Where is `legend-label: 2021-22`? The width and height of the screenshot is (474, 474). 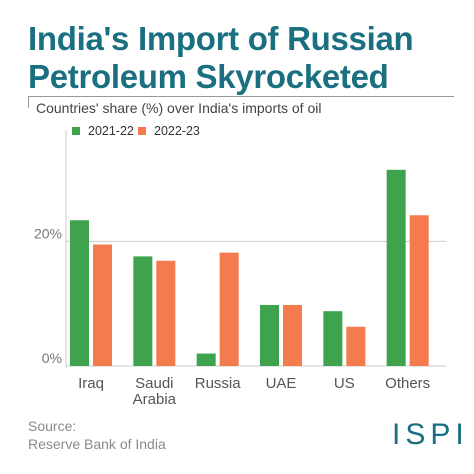 legend-label: 2021-22 is located at coordinates (111, 131).